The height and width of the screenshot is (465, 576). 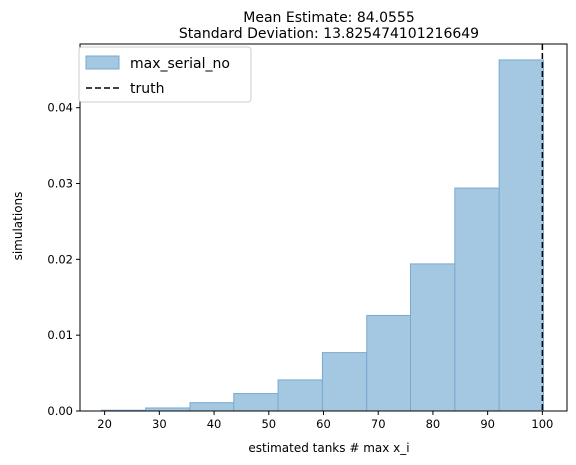 I want to click on x-tick-label: 30, so click(x=159, y=424).